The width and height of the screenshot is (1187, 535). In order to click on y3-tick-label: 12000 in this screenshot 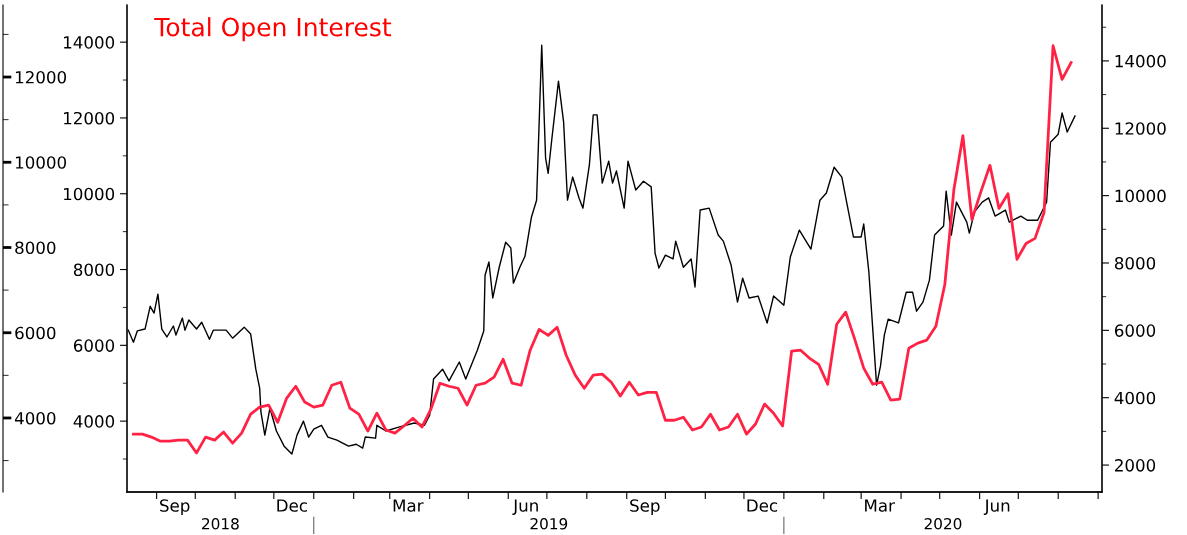, I will do `click(41, 77)`.